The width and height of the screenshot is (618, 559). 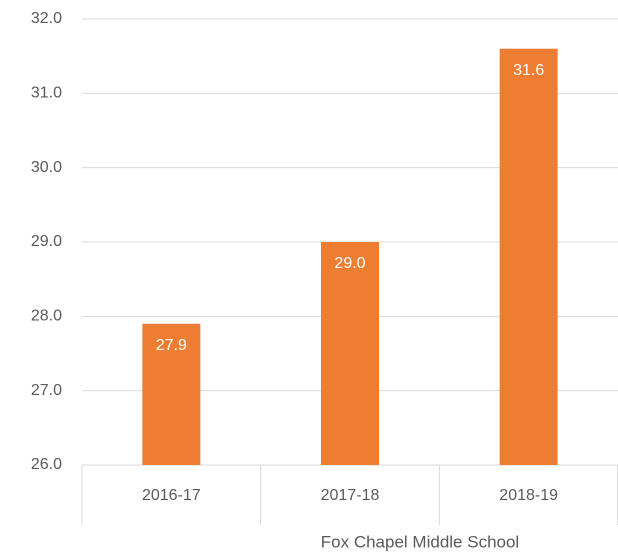 What do you see at coordinates (46, 316) in the screenshot?
I see `y-tick-label: 28.0` at bounding box center [46, 316].